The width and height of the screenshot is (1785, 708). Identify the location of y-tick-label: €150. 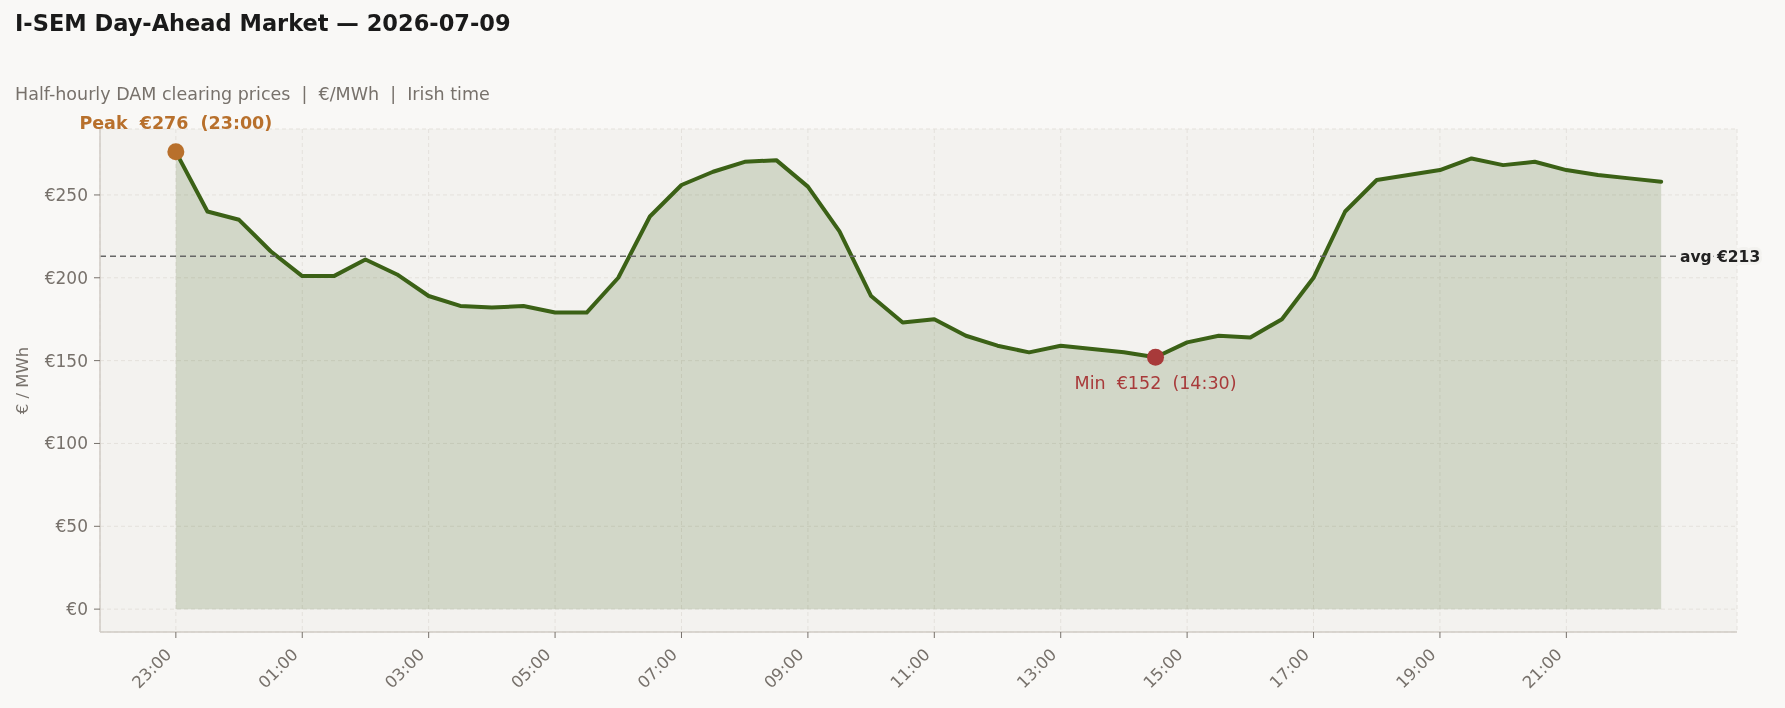
(66, 360).